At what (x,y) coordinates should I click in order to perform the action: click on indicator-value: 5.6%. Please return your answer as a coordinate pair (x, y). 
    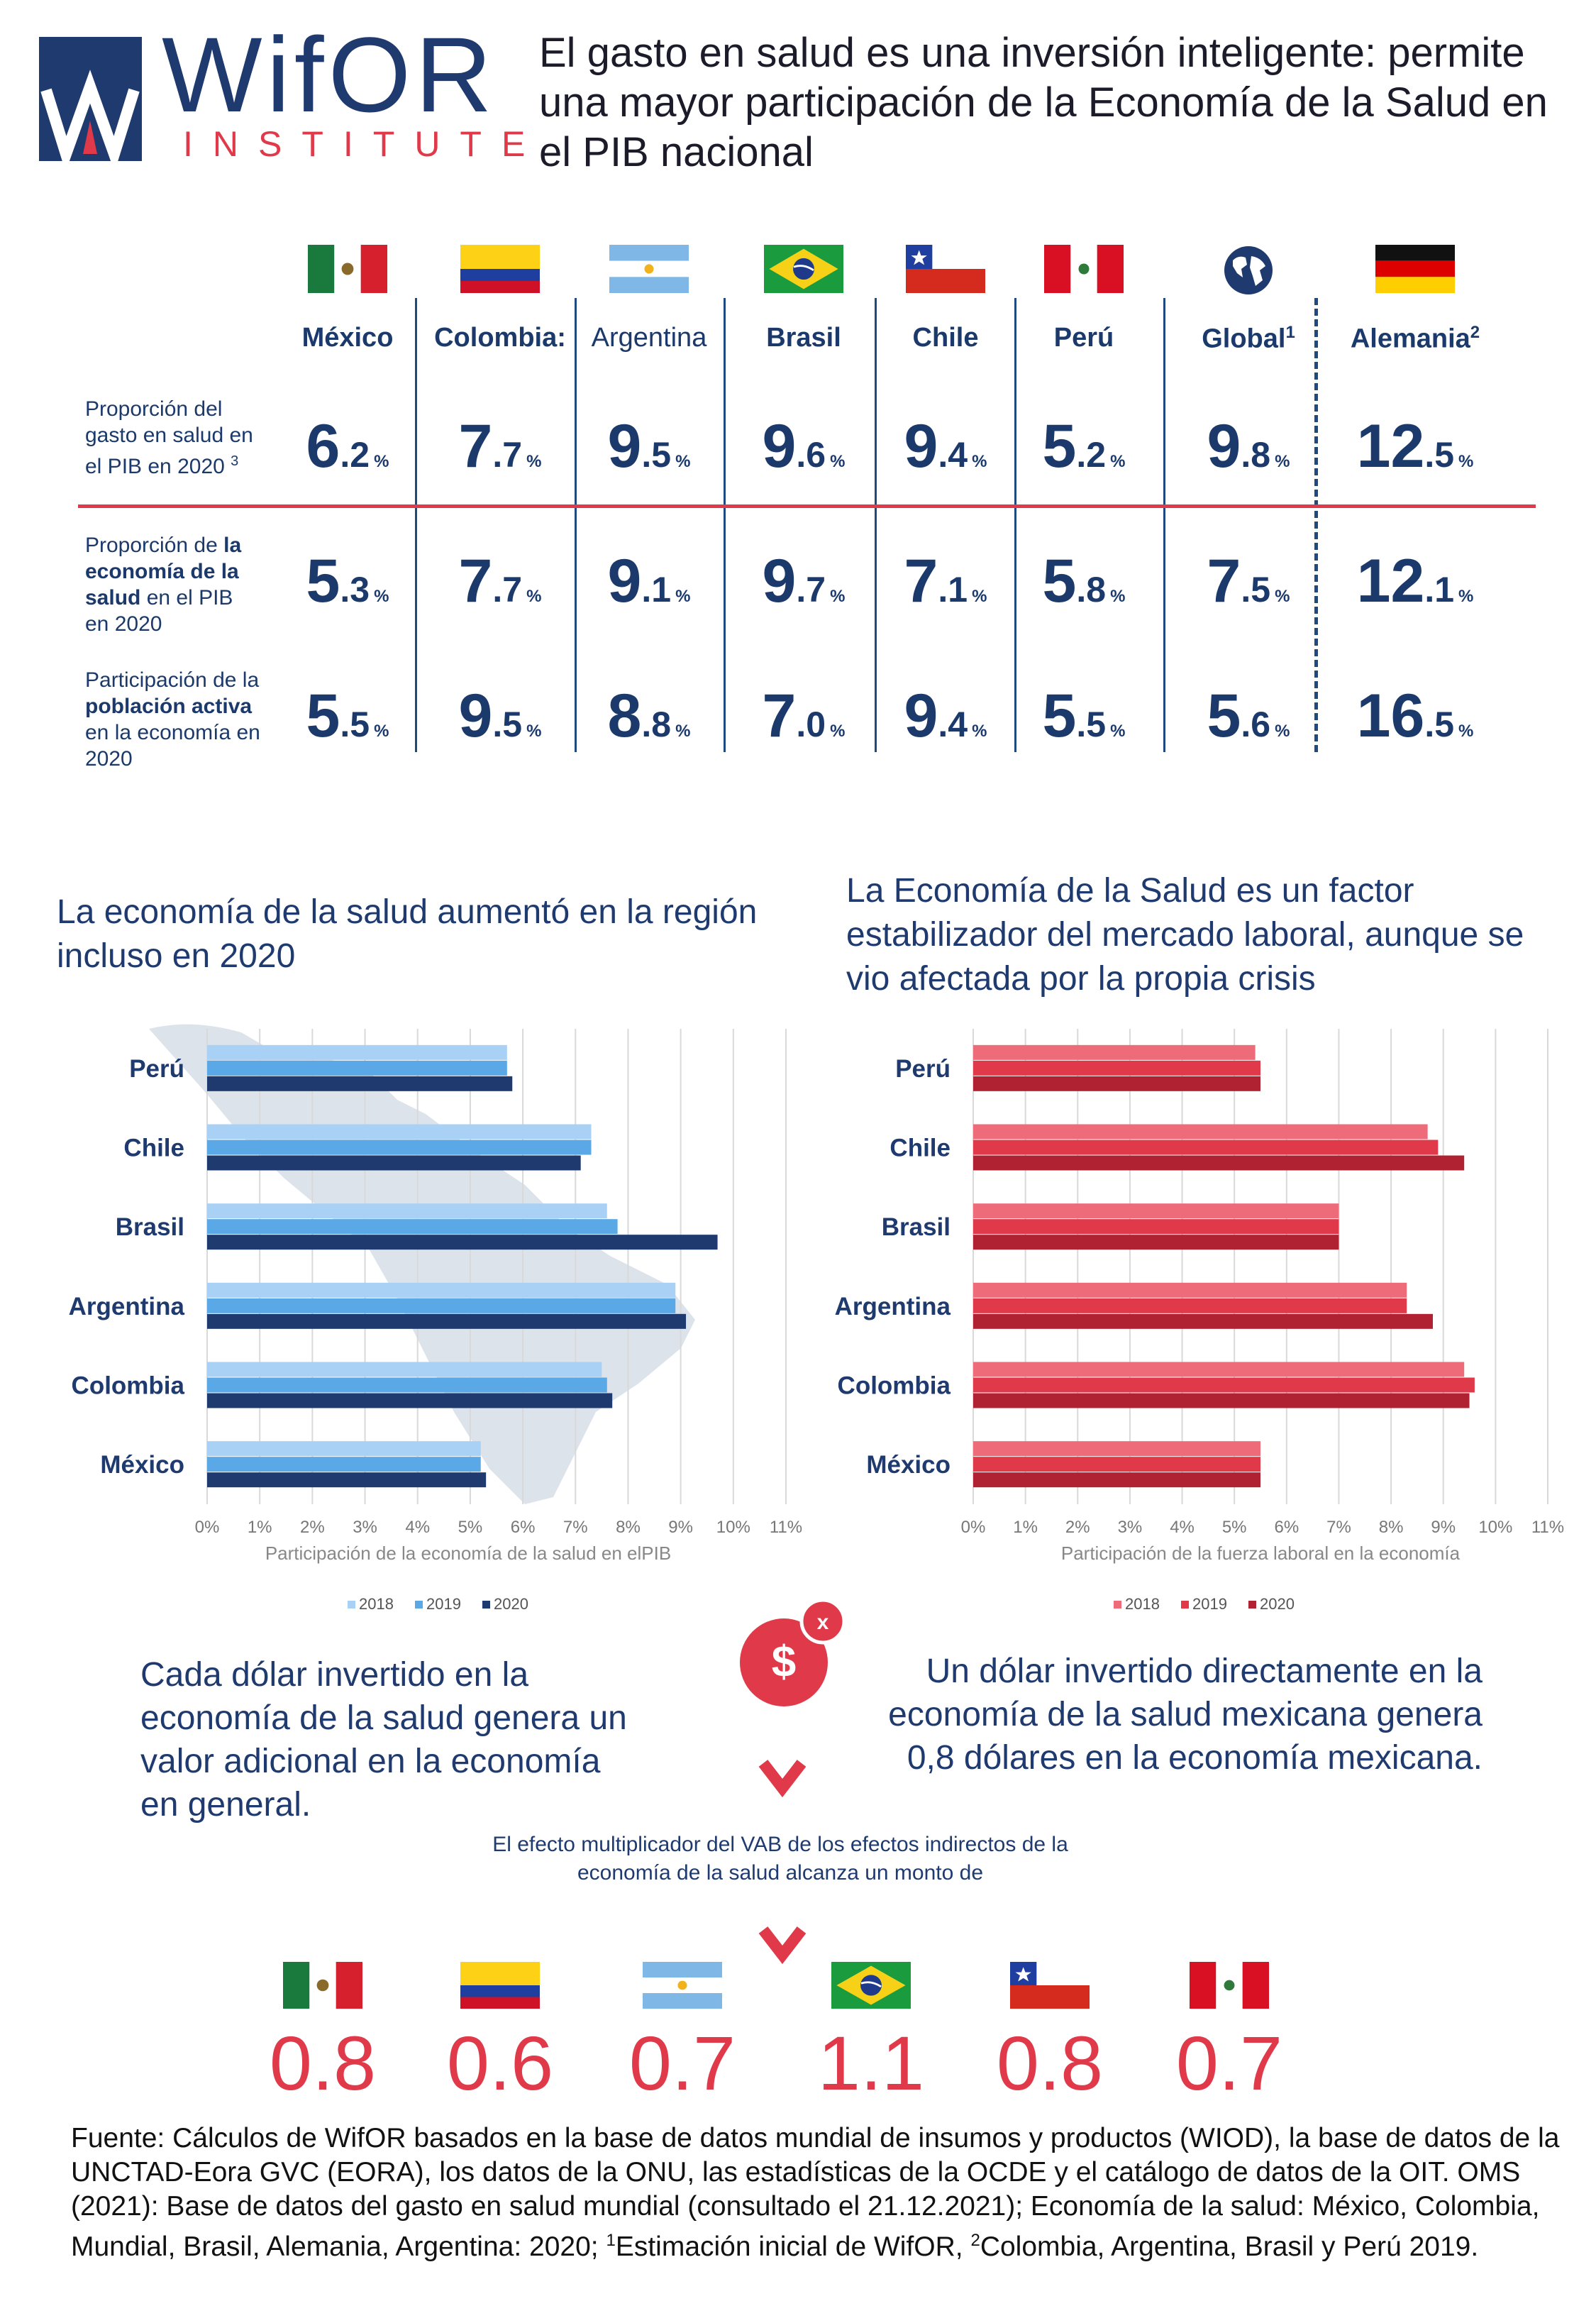
    Looking at the image, I should click on (1249, 716).